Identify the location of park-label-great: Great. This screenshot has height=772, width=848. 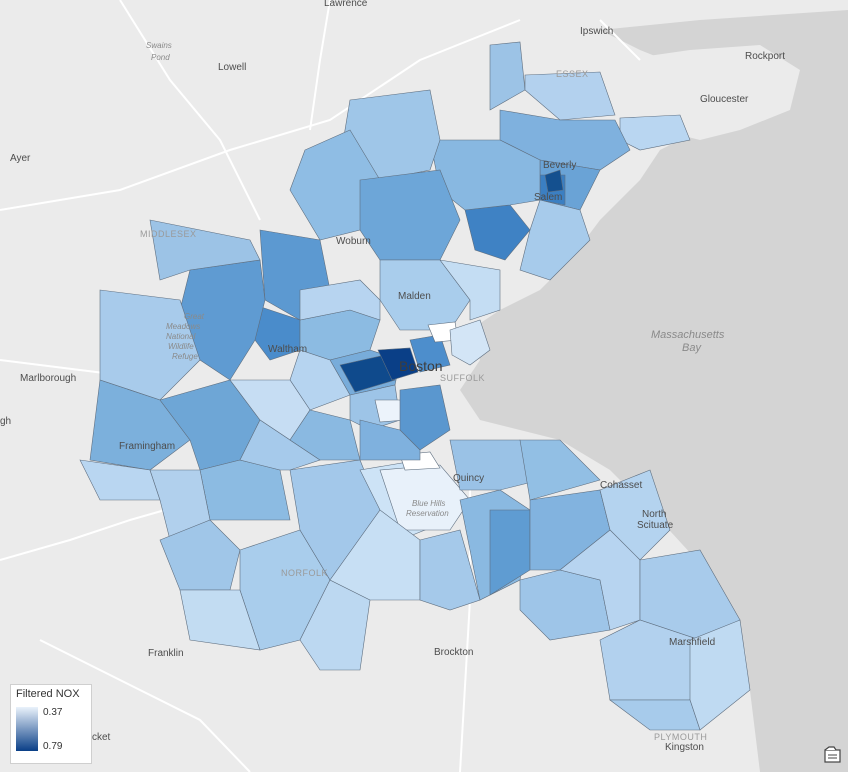
(194, 316).